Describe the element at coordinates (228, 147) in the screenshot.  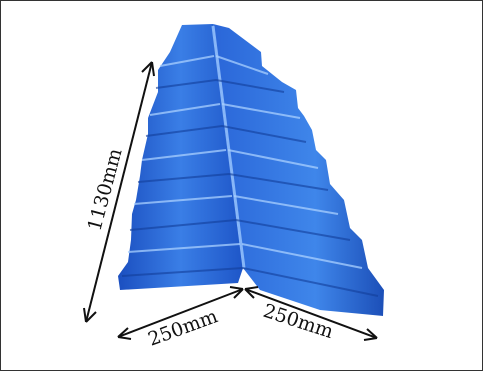
I see `ridge-crest-highlight` at that location.